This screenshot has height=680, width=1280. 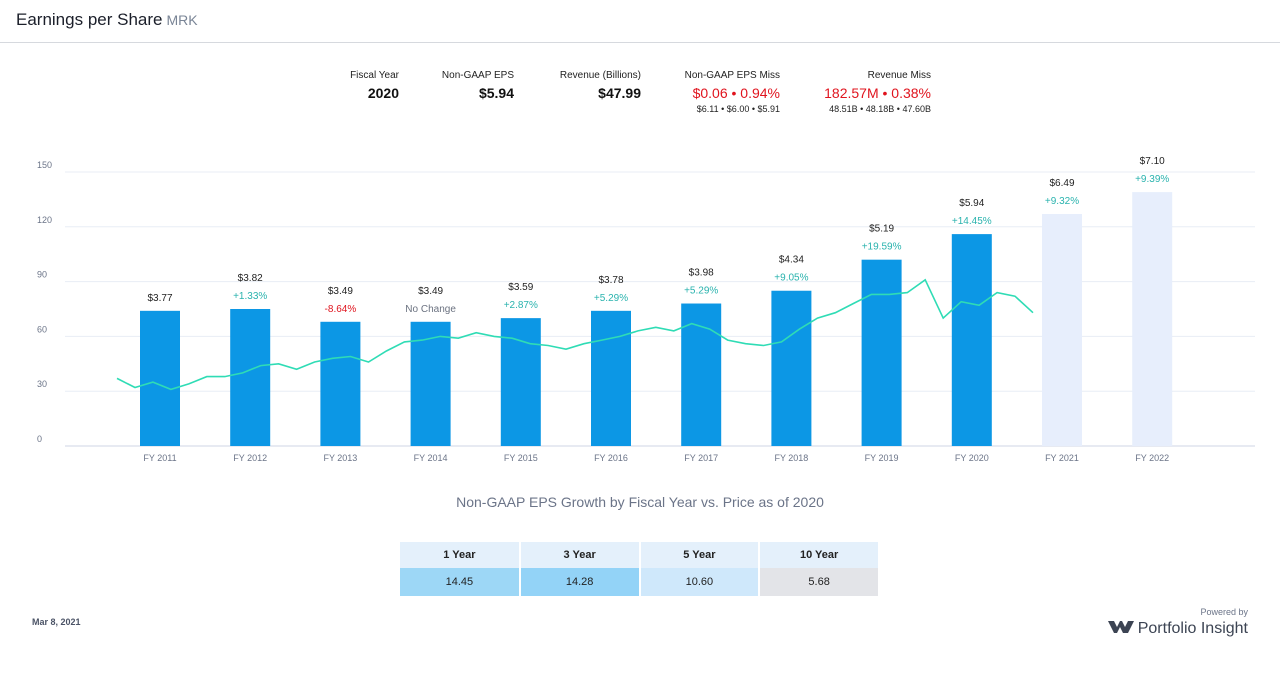 I want to click on brand-logo, so click(x=1120, y=627).